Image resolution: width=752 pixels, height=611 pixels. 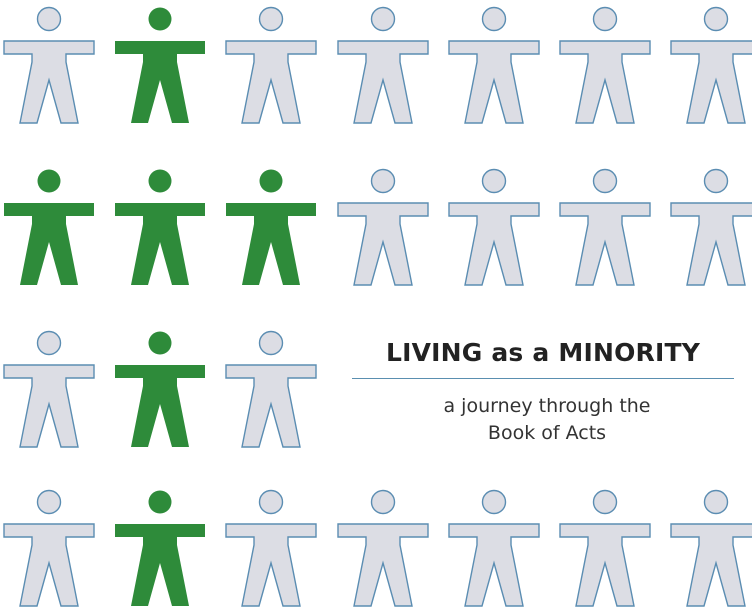 I want to click on subtitle-line-1: a journey through the, so click(x=547, y=406).